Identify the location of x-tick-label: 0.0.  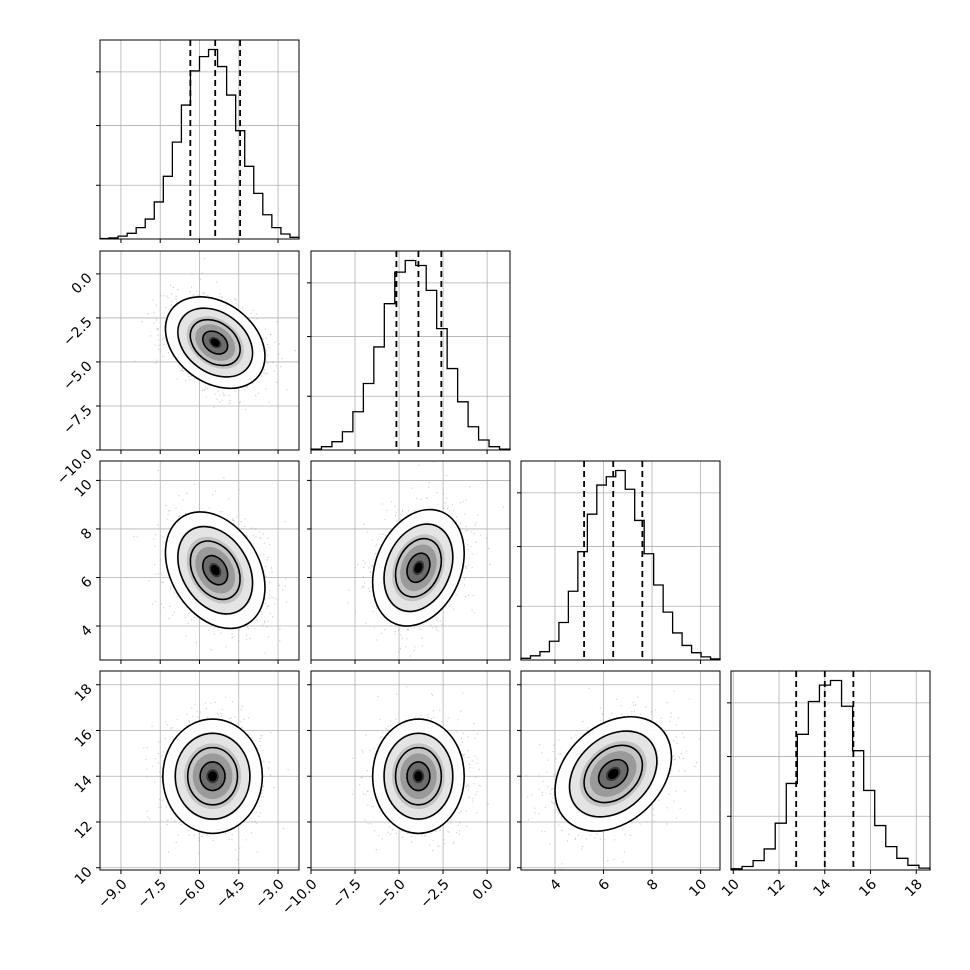
(483, 889).